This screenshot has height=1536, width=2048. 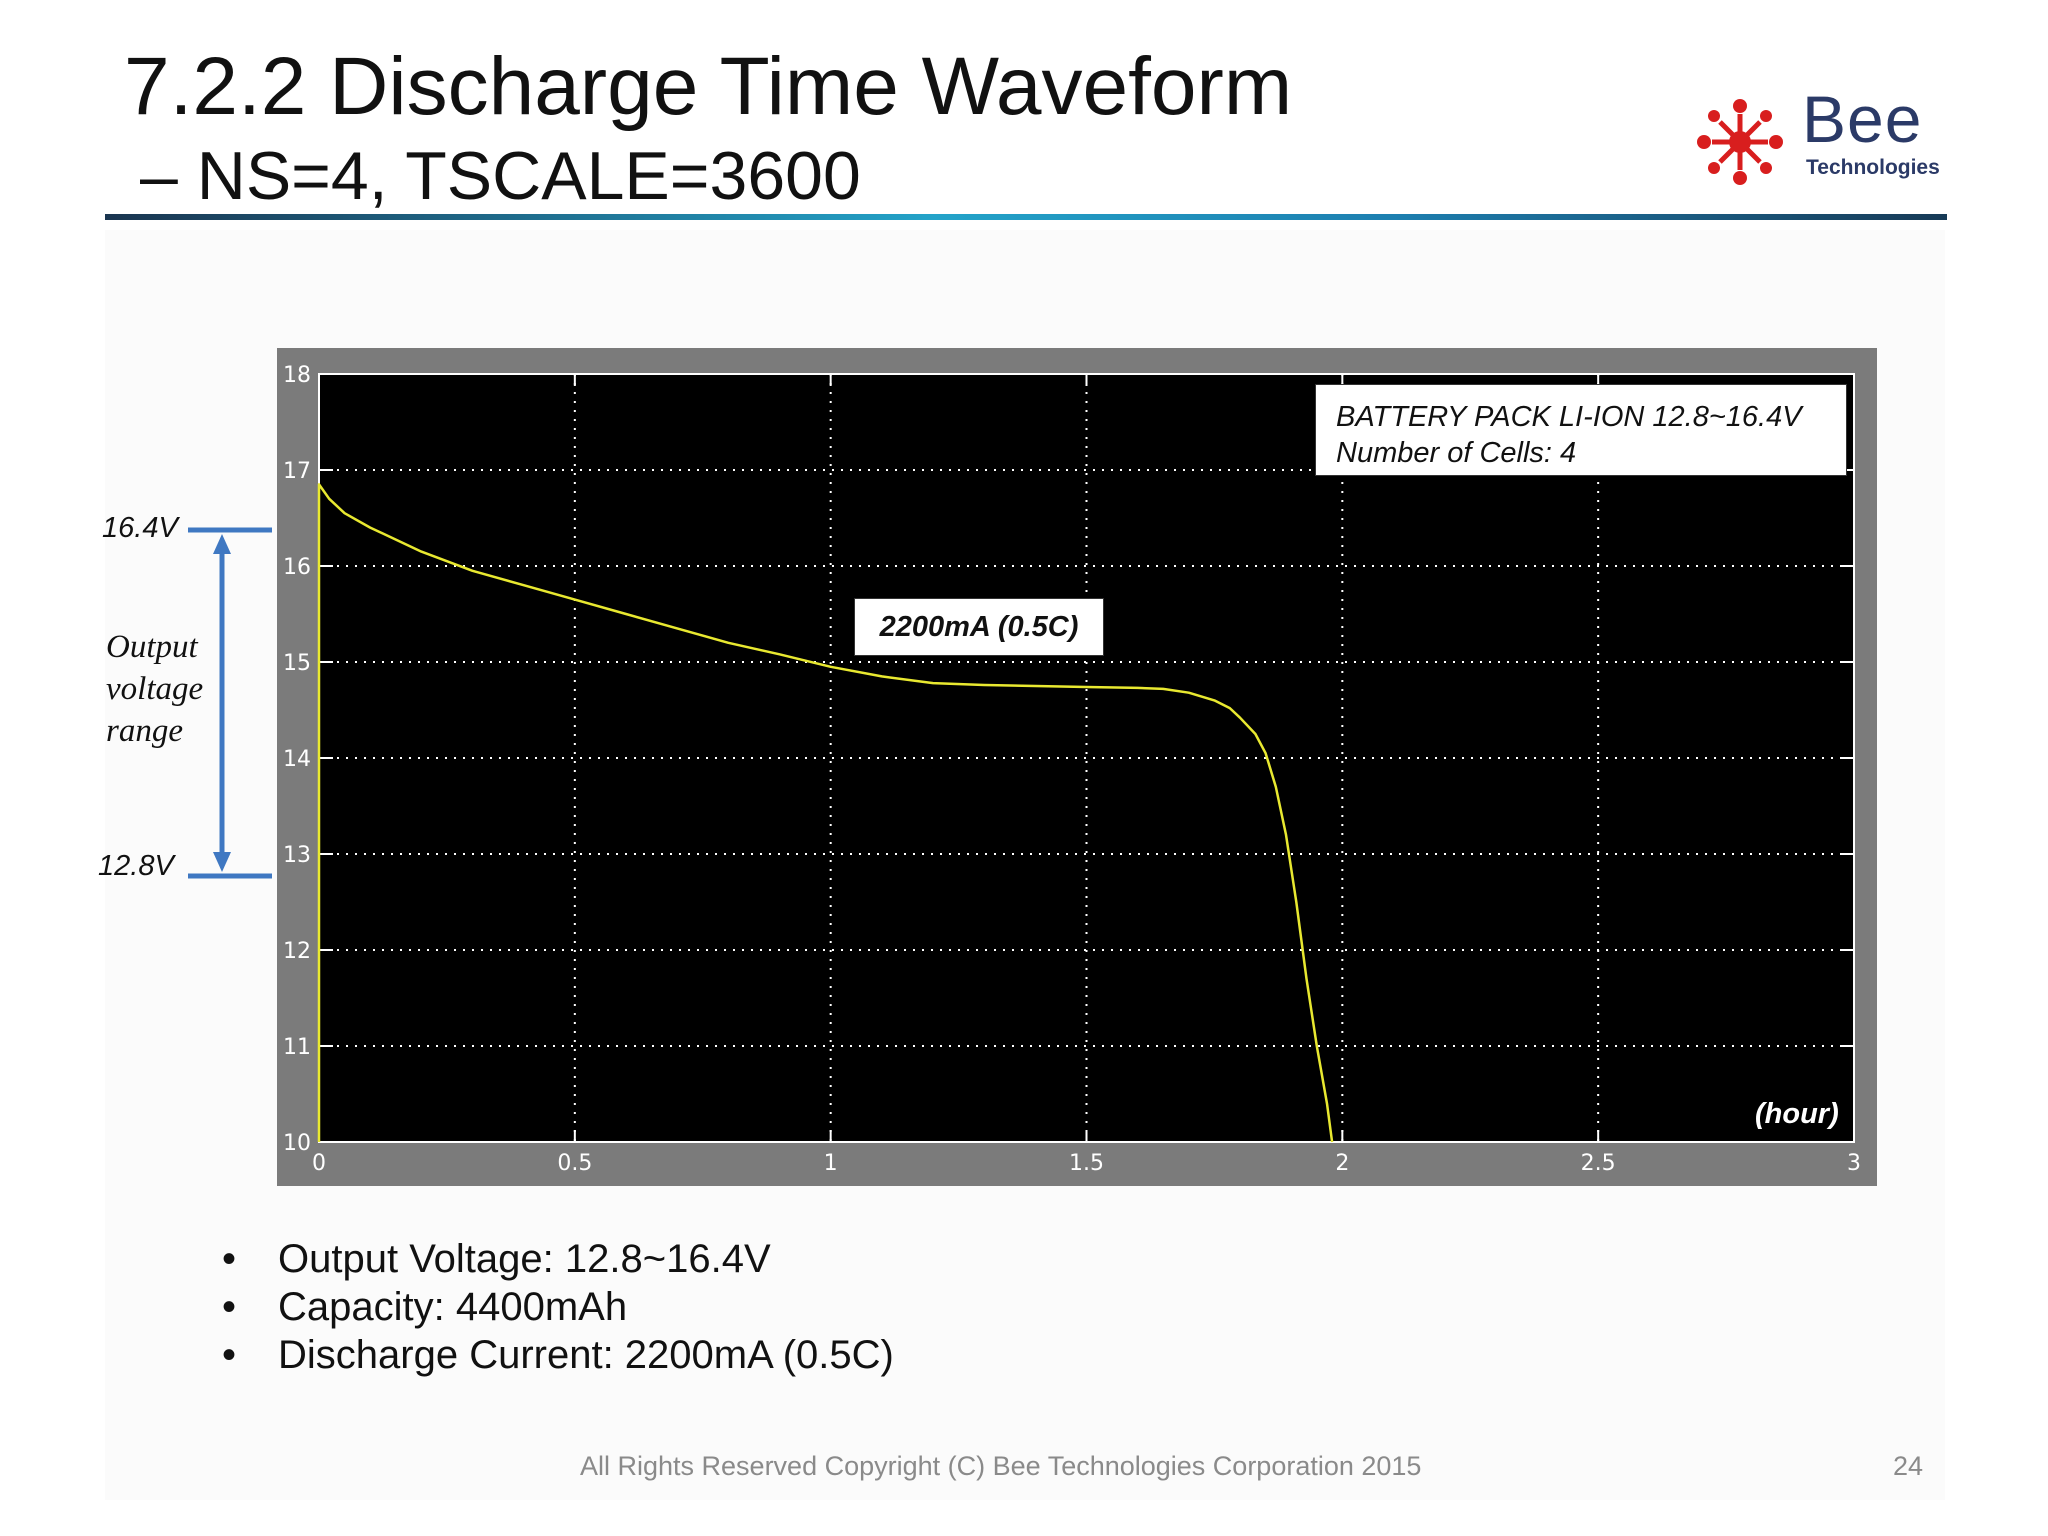 I want to click on range-arrow-up-head, so click(x=222, y=544).